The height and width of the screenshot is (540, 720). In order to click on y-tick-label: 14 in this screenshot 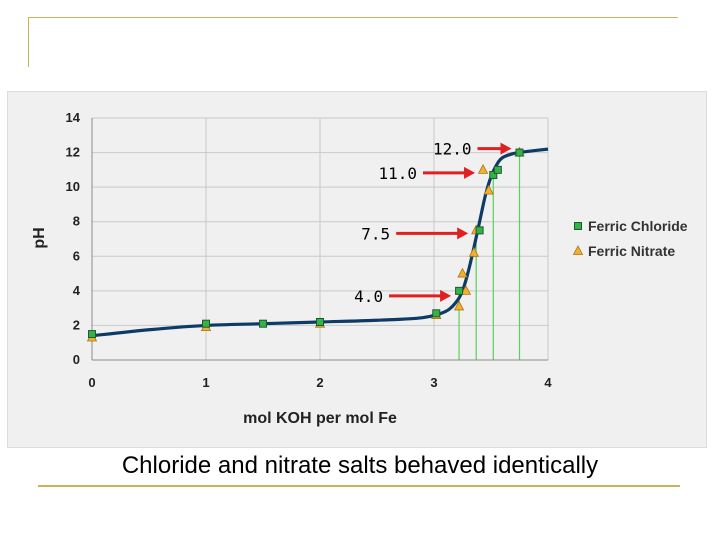, I will do `click(73, 117)`.